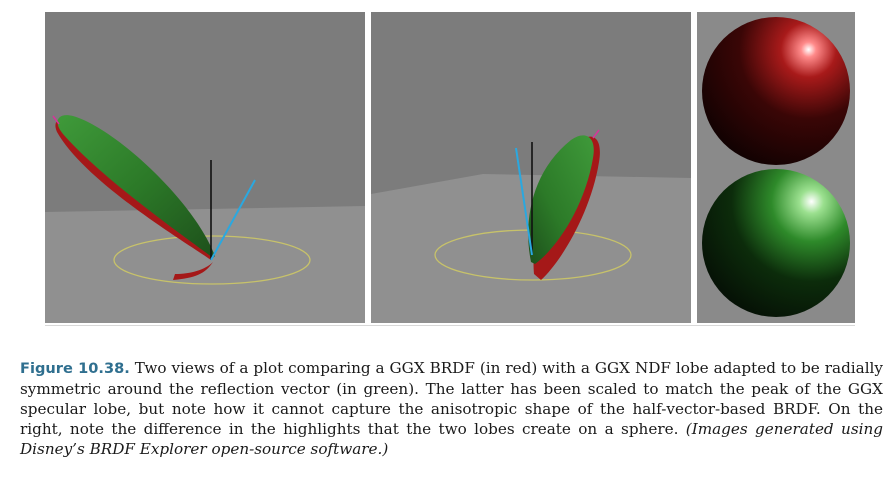 The image size is (893, 482). I want to click on reference-circle, so click(212, 260).